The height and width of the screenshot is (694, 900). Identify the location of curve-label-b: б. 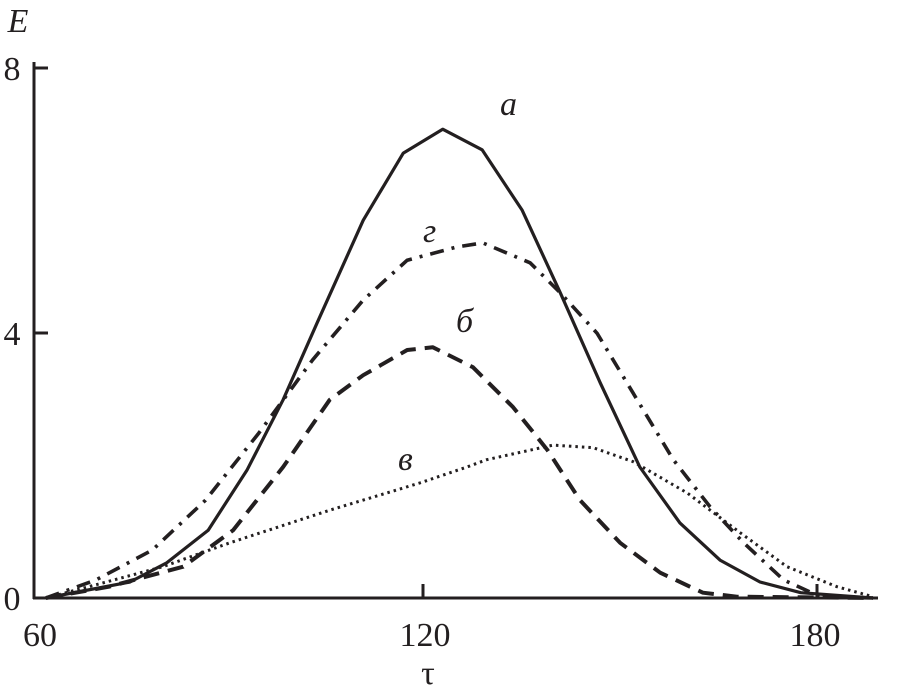
(465, 321).